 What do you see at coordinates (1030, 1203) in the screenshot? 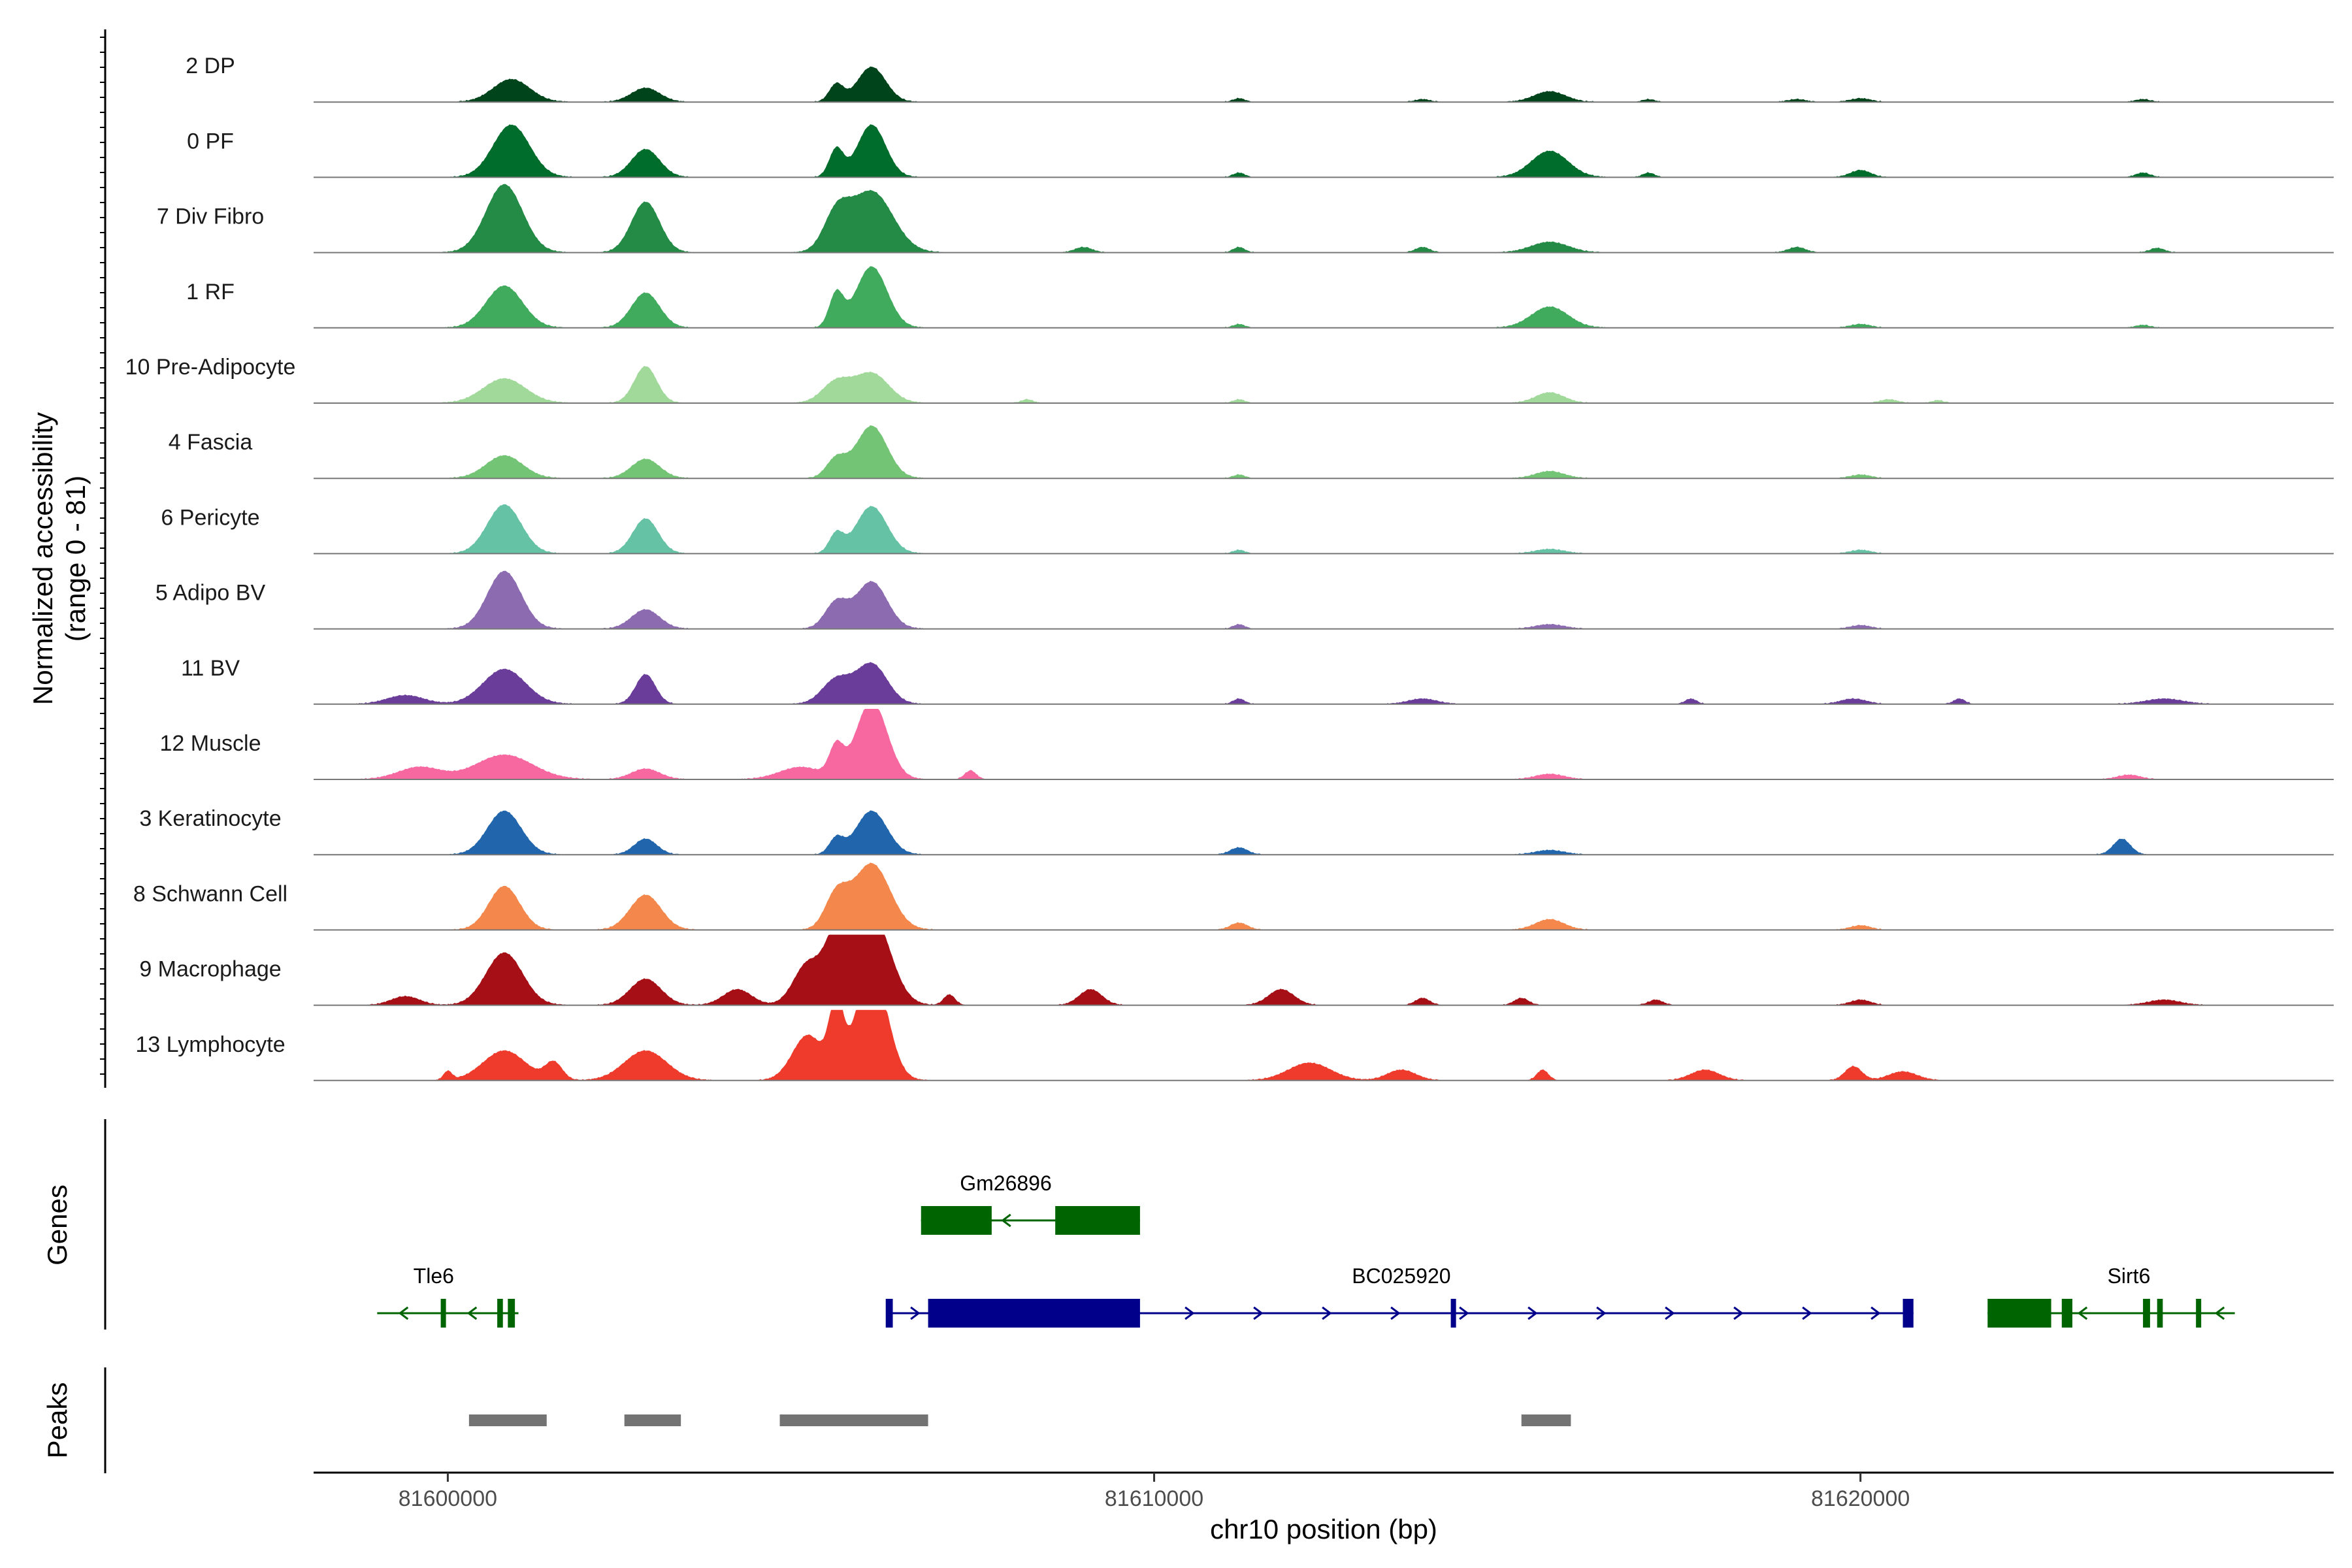
I see `gene-gm26896: Gm26896` at bounding box center [1030, 1203].